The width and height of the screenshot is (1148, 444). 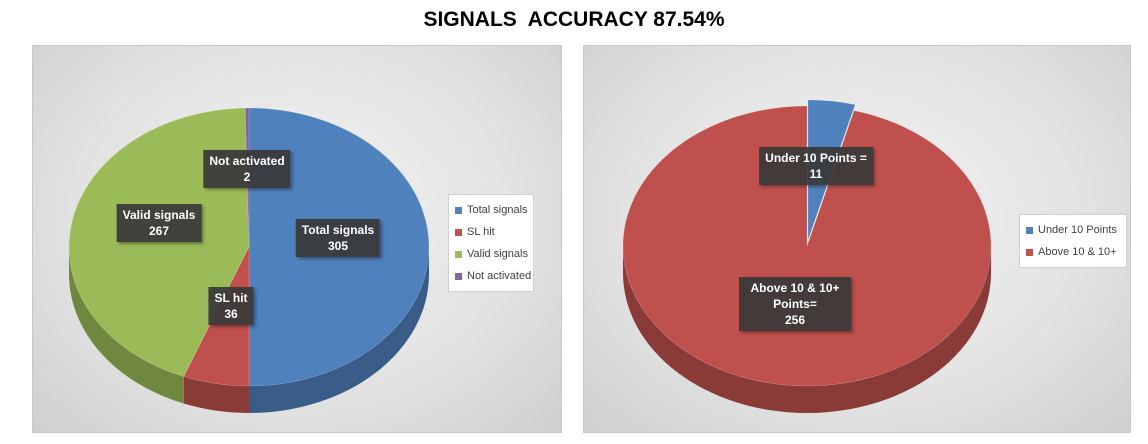 What do you see at coordinates (159, 231) in the screenshot?
I see `data-label-value: 267` at bounding box center [159, 231].